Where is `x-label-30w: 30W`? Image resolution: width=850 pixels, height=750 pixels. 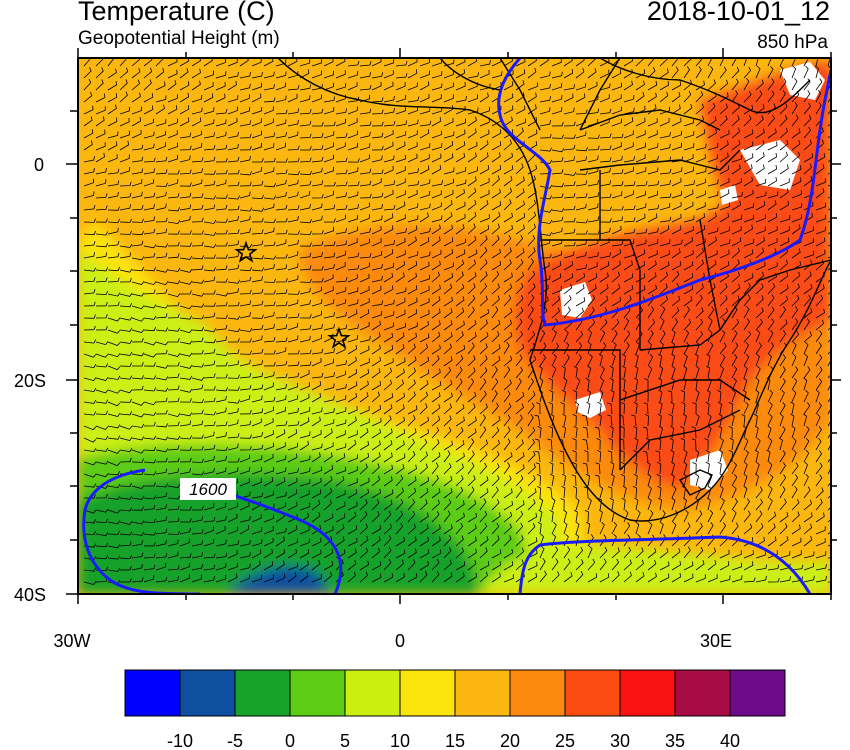
x-label-30w: 30W is located at coordinates (71, 641).